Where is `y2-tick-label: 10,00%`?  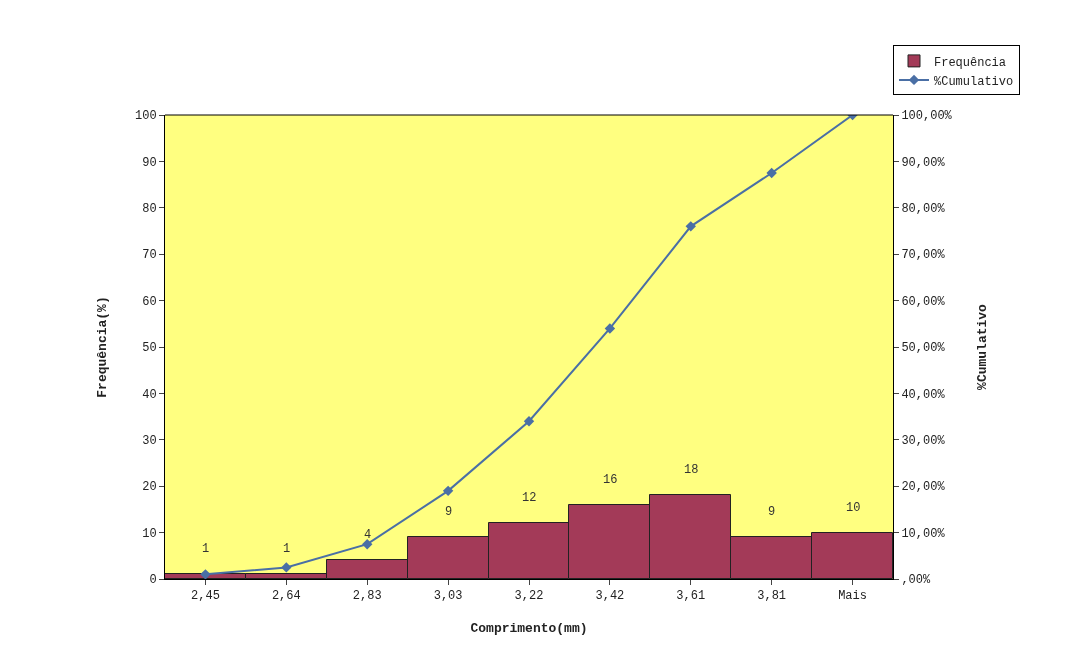
y2-tick-label: 10,00% is located at coordinates (923, 533).